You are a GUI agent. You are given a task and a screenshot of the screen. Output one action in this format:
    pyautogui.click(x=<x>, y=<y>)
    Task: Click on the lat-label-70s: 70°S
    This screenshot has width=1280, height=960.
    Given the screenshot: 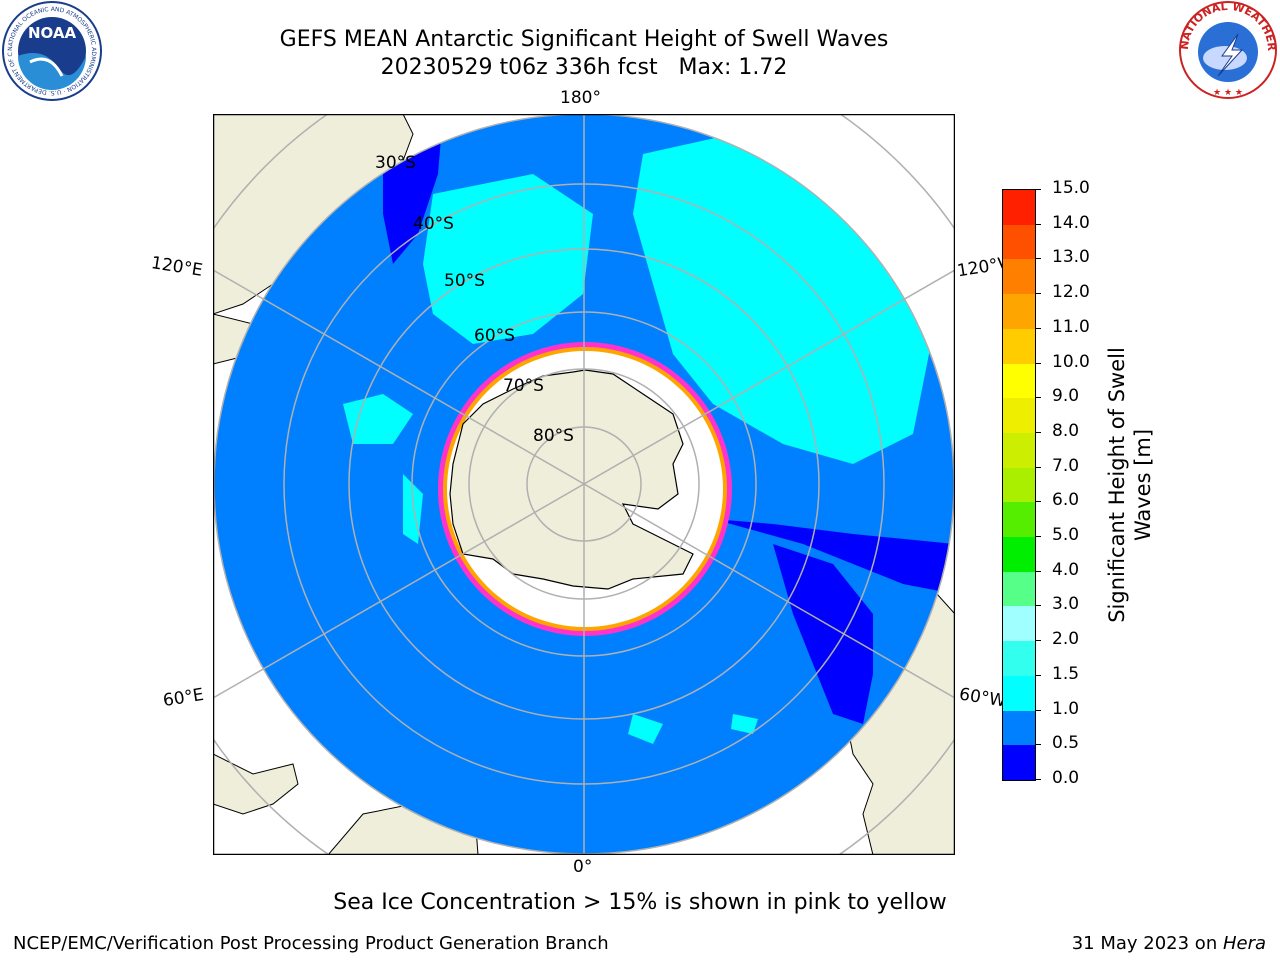 What is the action you would take?
    pyautogui.click(x=523, y=386)
    